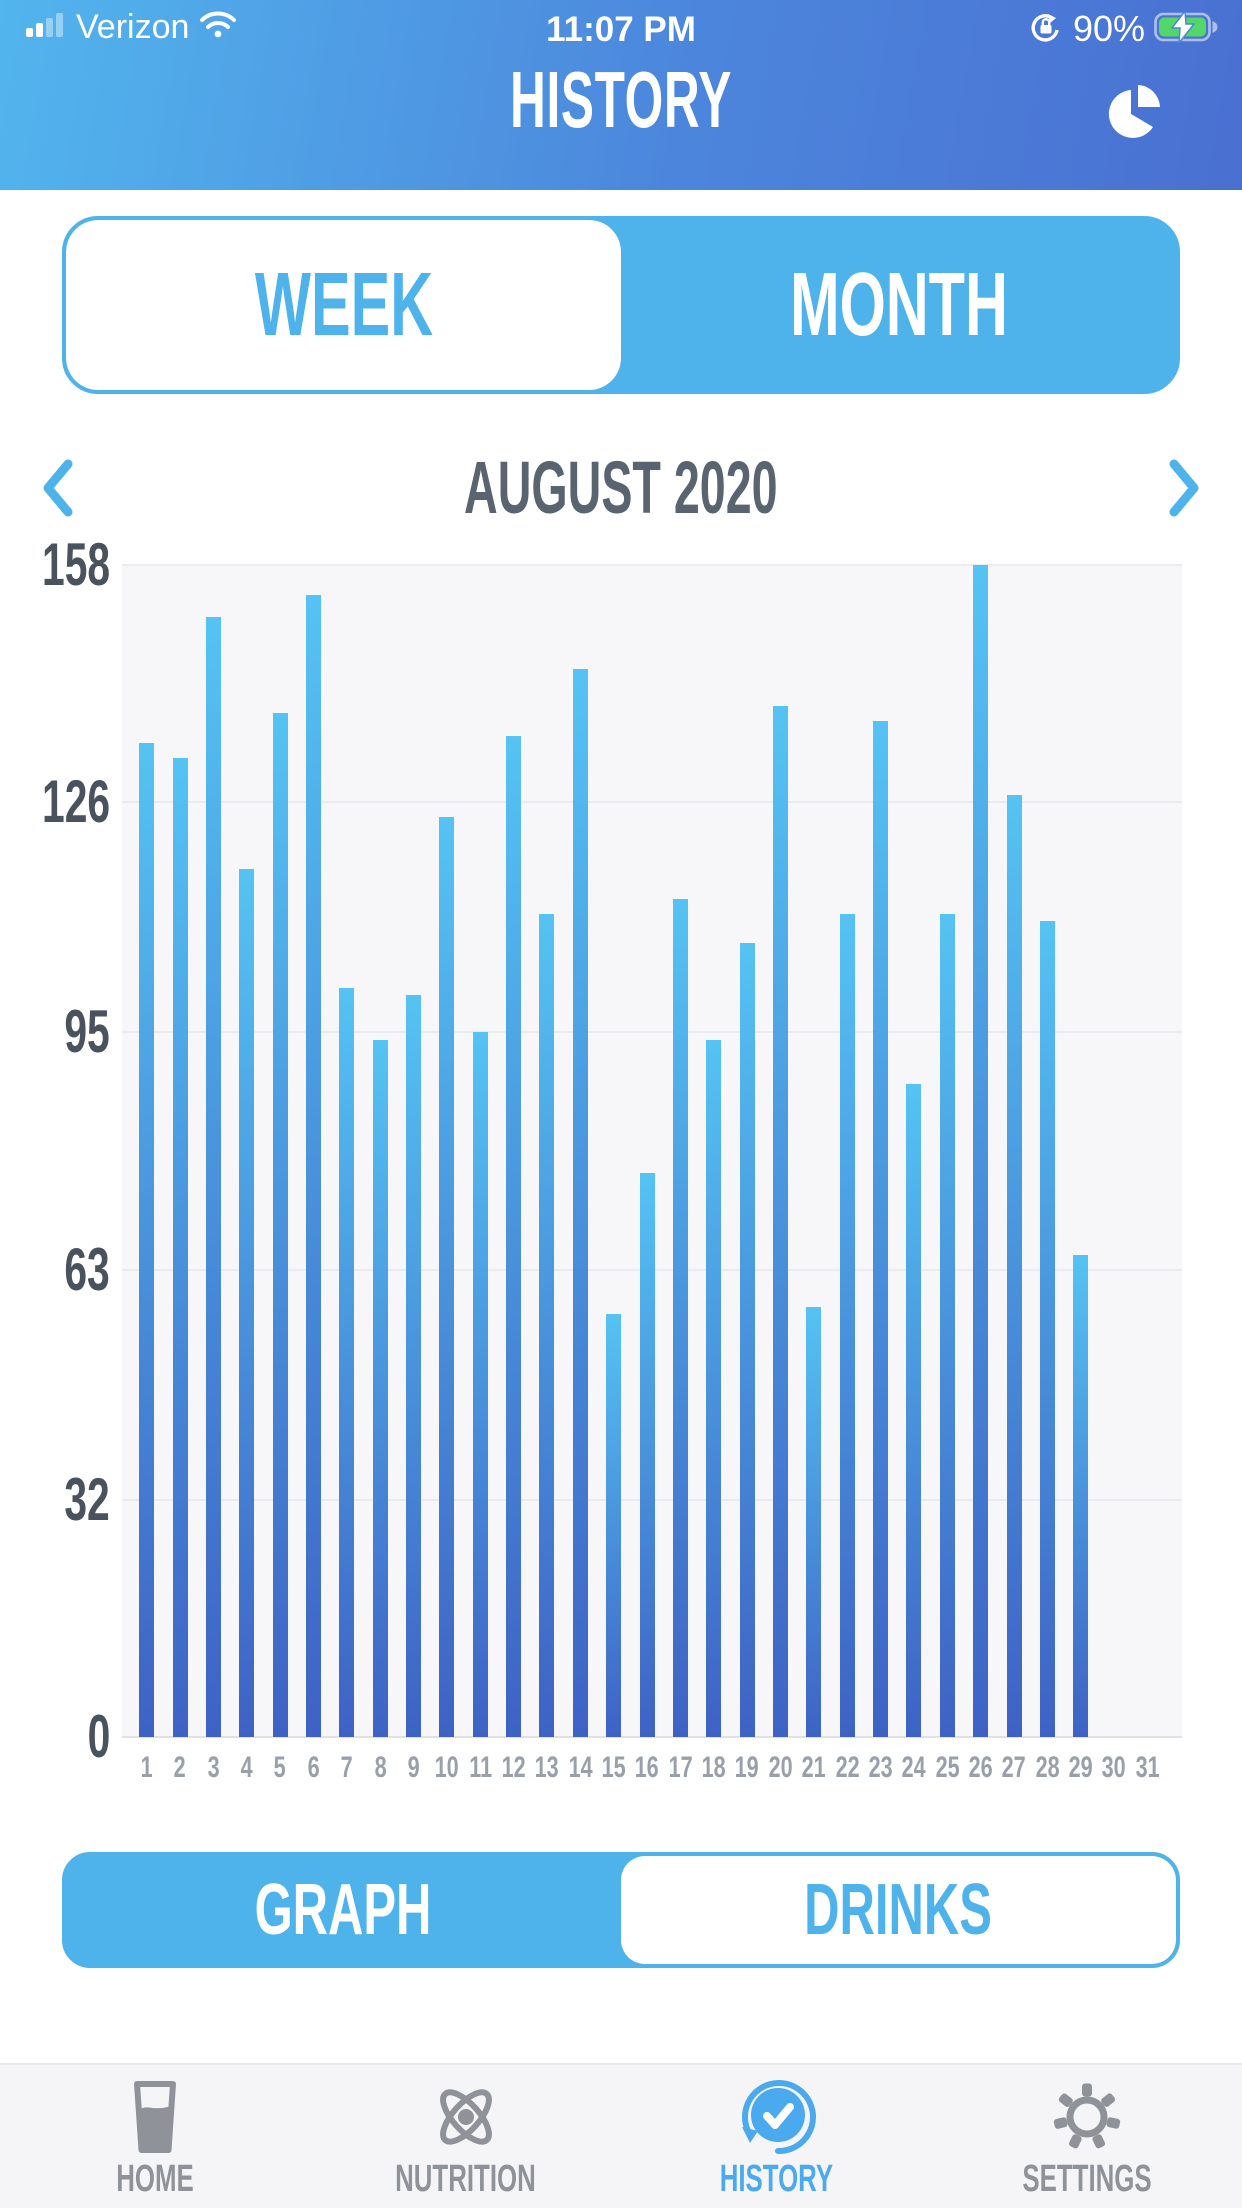 Image resolution: width=1242 pixels, height=2208 pixels. I want to click on chart-column-13: 13, so click(546, 1174).